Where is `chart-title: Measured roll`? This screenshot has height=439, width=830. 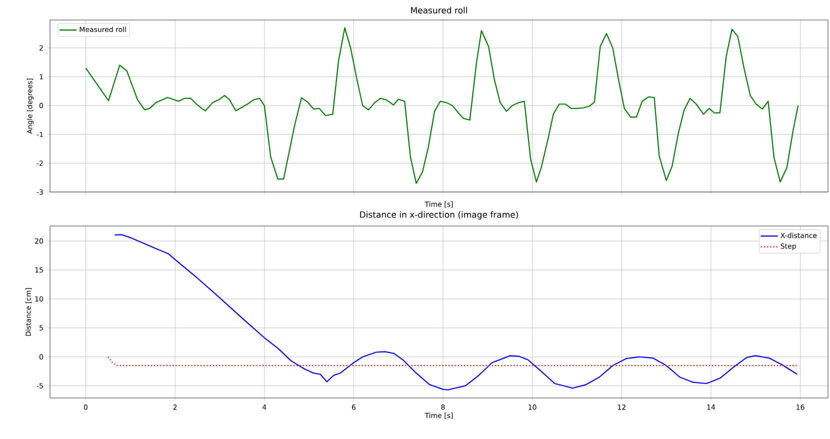 chart-title: Measured roll is located at coordinates (439, 10).